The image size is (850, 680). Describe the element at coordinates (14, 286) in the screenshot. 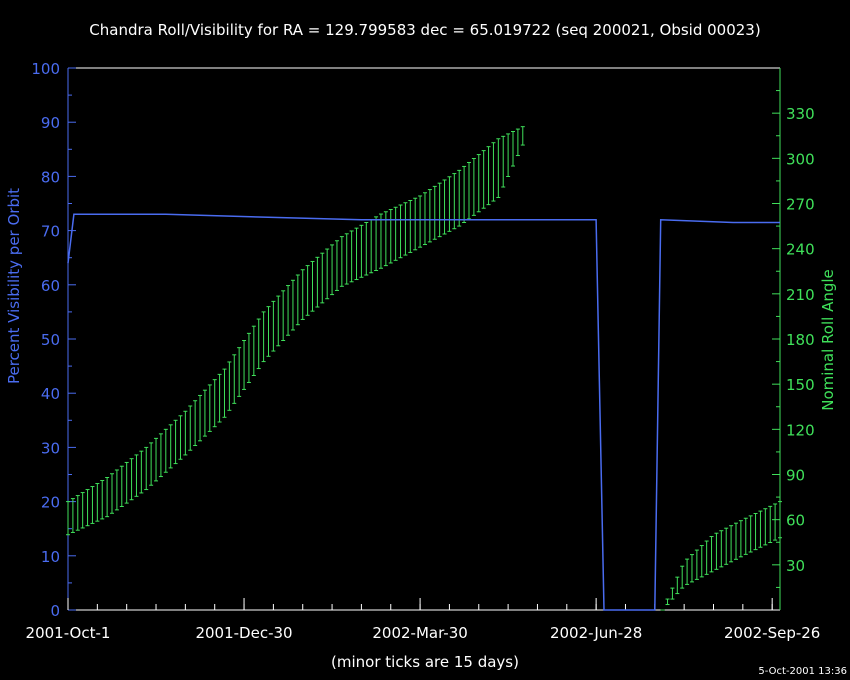

I see `y-axis-label: Percent Visibility per Orbit` at that location.